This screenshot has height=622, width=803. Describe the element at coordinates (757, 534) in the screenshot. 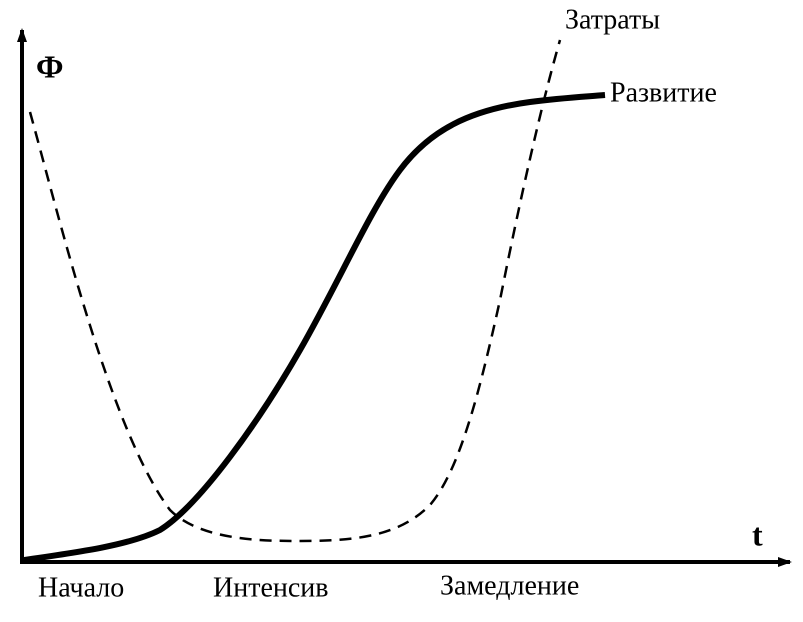

I see `x-axis-label: t` at that location.